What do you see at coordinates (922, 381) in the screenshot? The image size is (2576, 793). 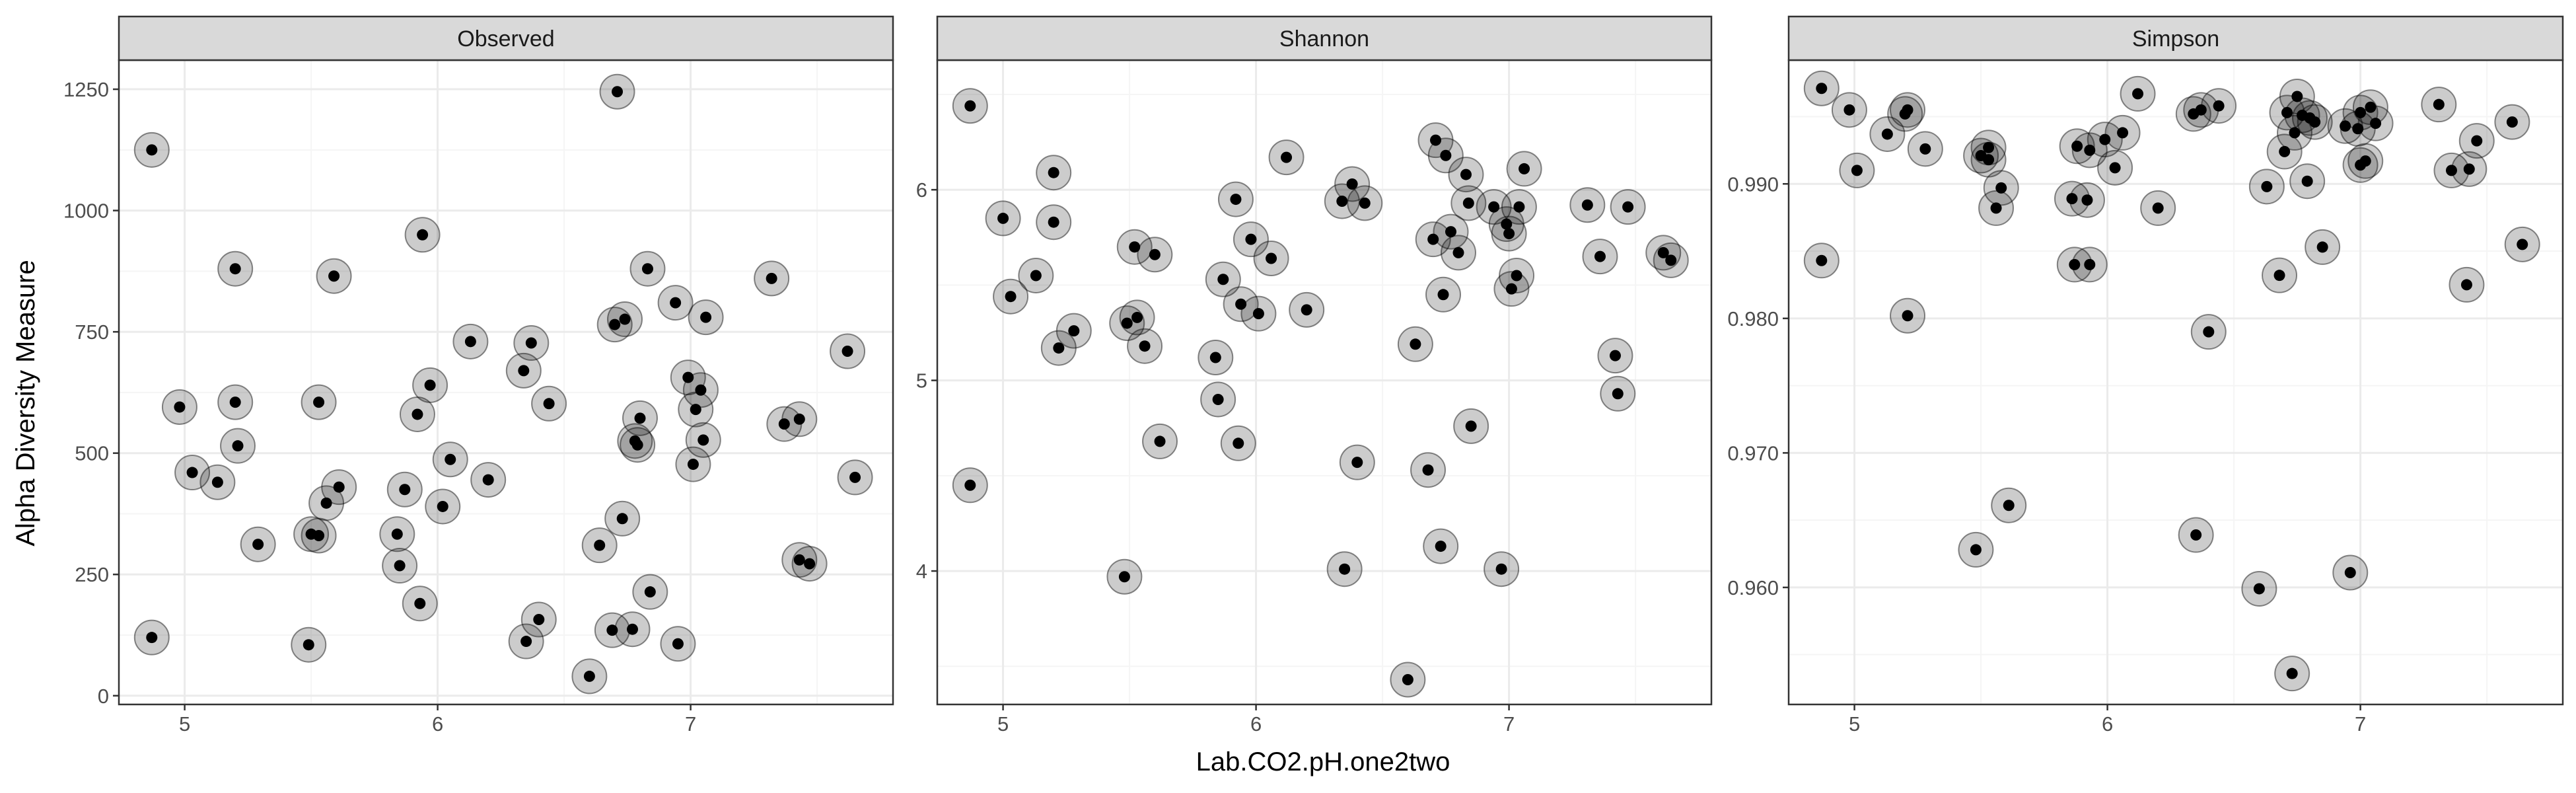 I see `y-tick-label: 5` at bounding box center [922, 381].